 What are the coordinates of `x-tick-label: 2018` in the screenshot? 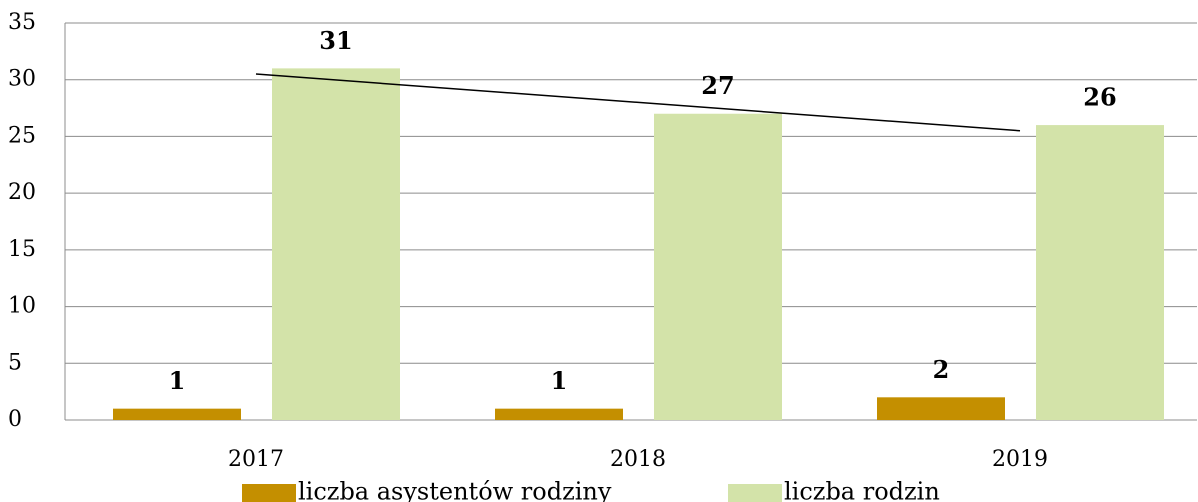 It's located at (638, 459).